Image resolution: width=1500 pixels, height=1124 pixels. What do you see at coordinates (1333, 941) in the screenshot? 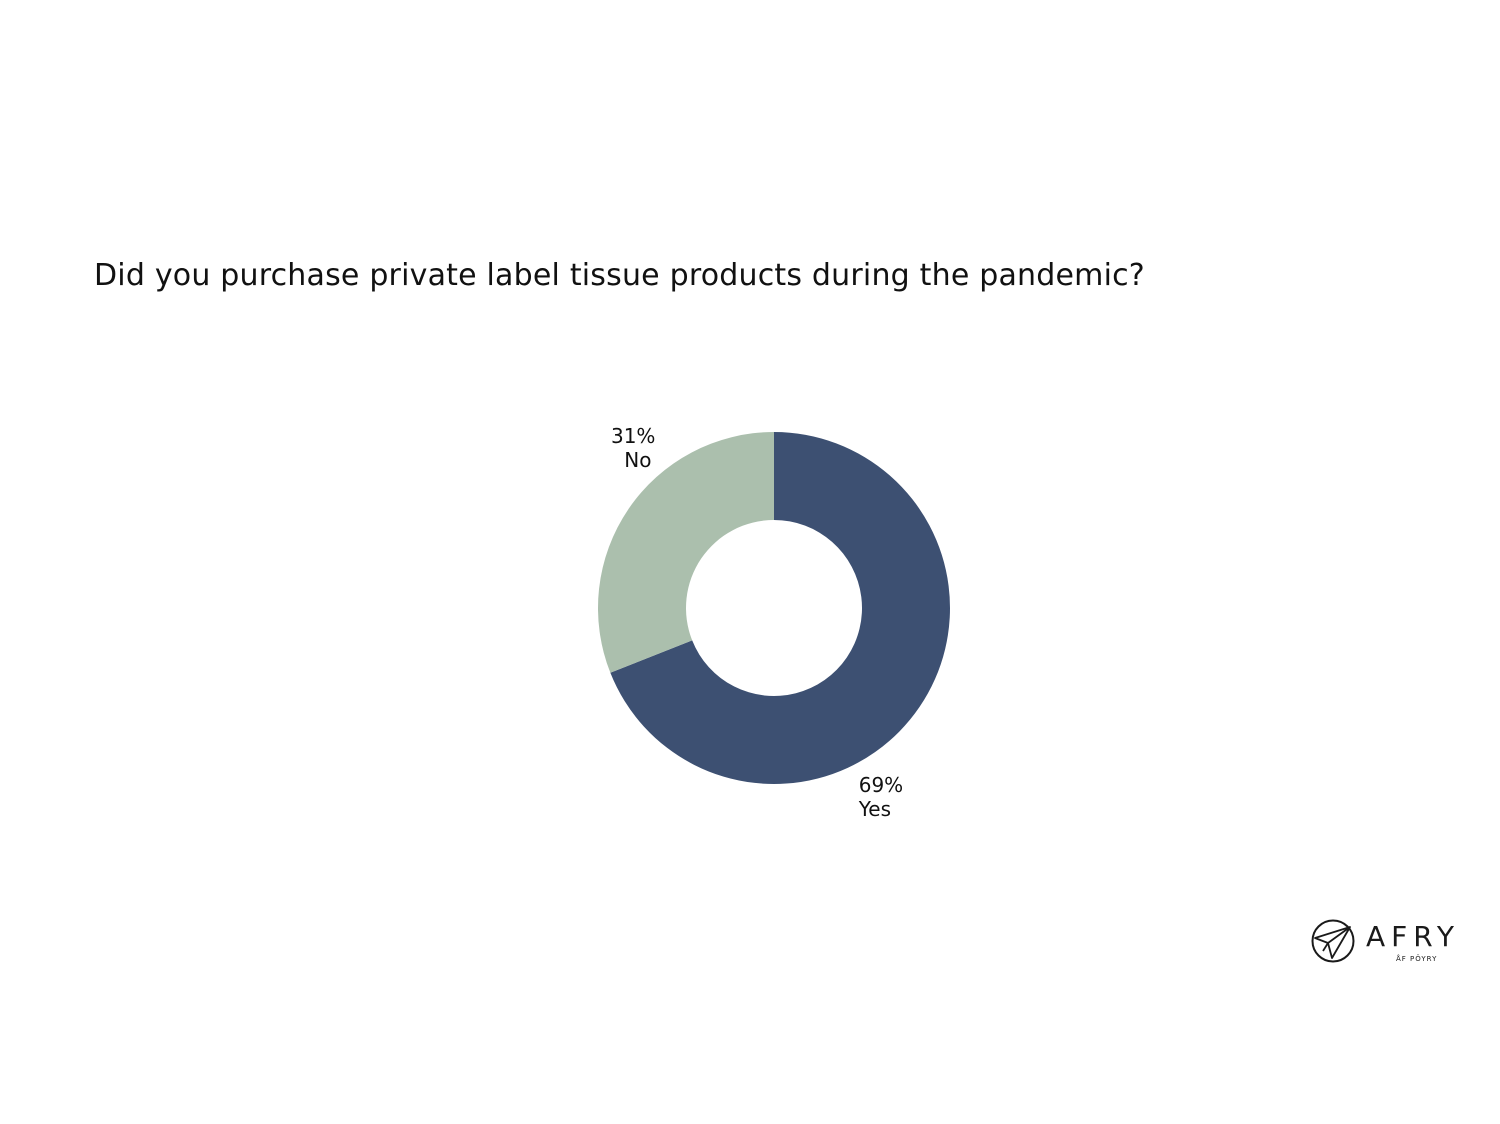
I see `paper-plane-circle-icon` at bounding box center [1333, 941].